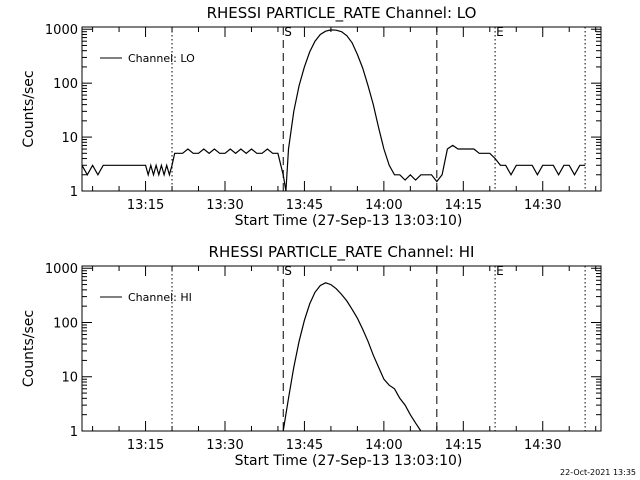 The width and height of the screenshot is (640, 480). What do you see at coordinates (342, 13) in the screenshot?
I see `chart-title: RHESSI PARTICLE_RATE Channel: LO` at bounding box center [342, 13].